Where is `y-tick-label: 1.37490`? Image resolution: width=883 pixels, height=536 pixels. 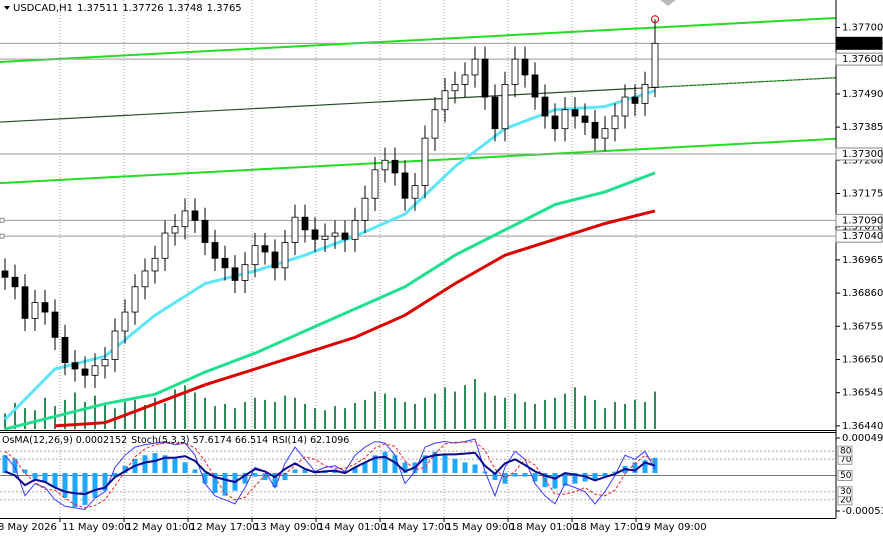
y-tick-label: 1.37490 is located at coordinates (862, 94).